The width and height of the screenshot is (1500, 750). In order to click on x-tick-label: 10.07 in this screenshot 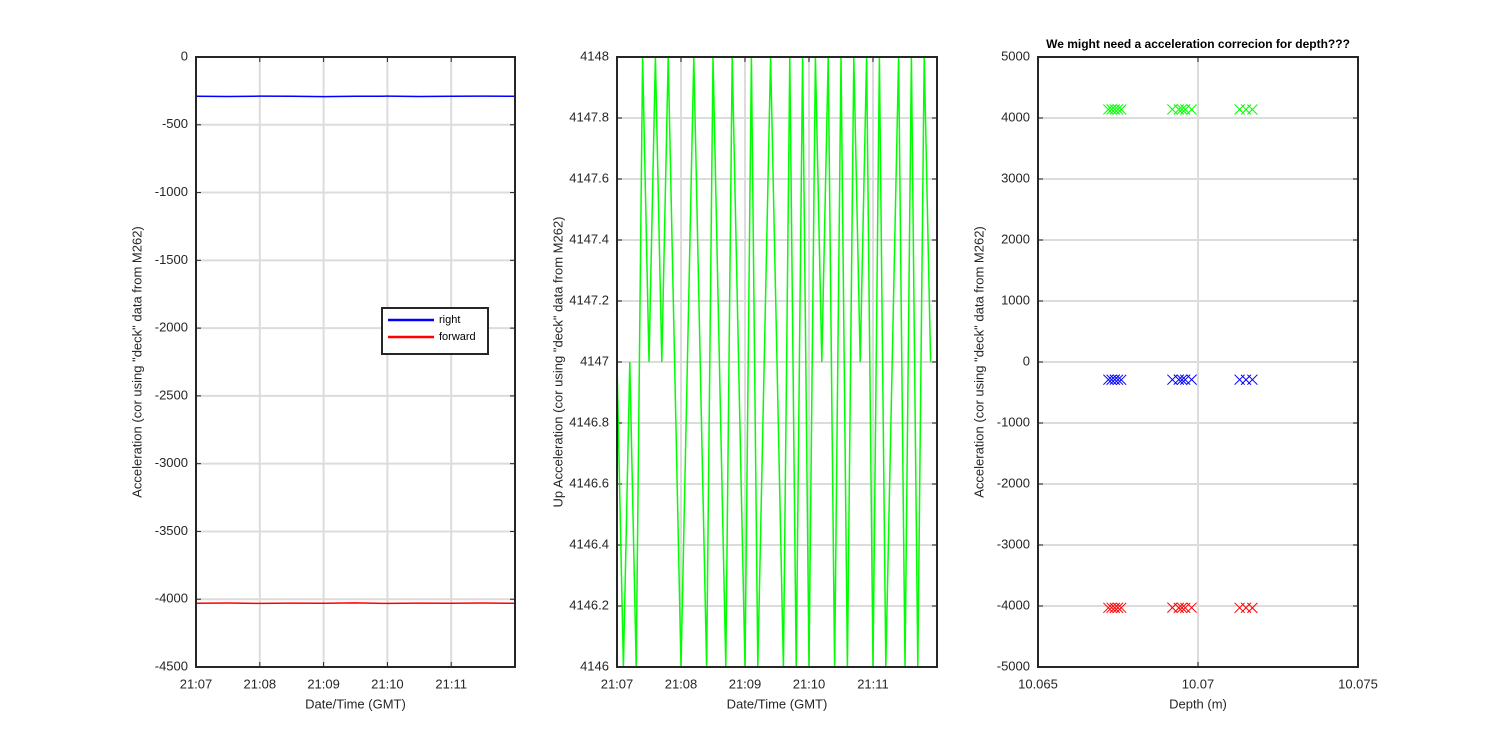, I will do `click(1198, 683)`.